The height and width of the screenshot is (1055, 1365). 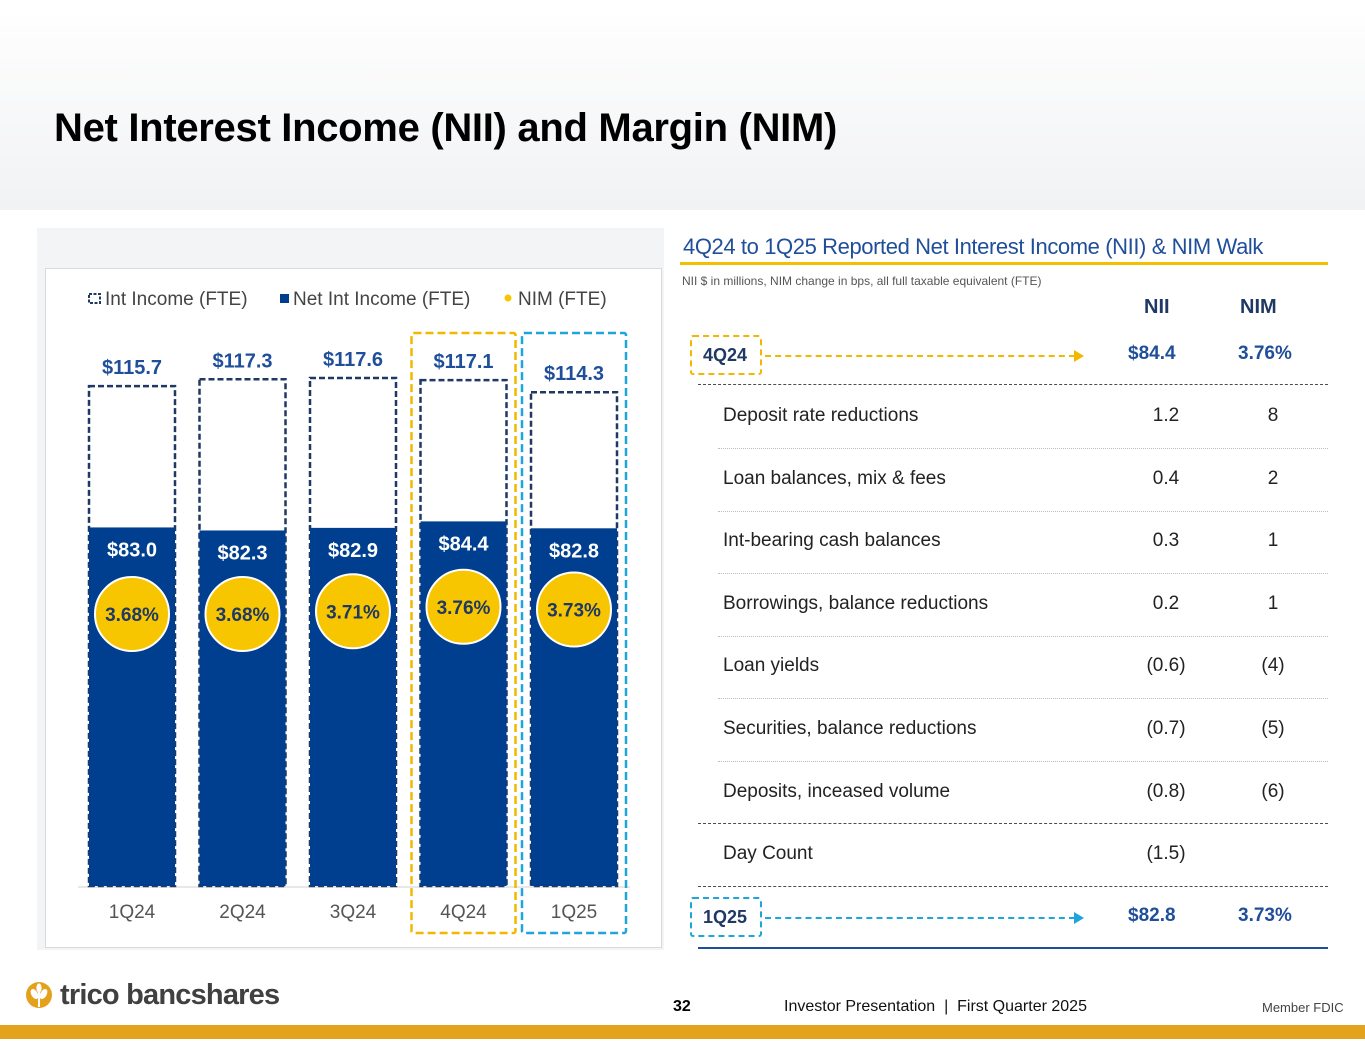 I want to click on nim-label: 3.73%, so click(x=574, y=611).